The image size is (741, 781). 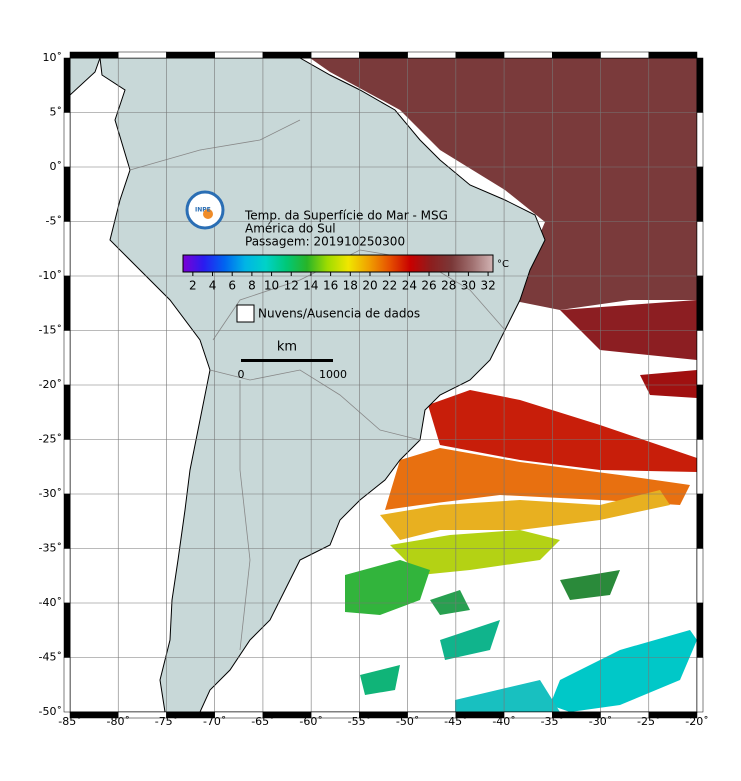 What do you see at coordinates (50, 439) in the screenshot?
I see `y-tick-label: -25˚` at bounding box center [50, 439].